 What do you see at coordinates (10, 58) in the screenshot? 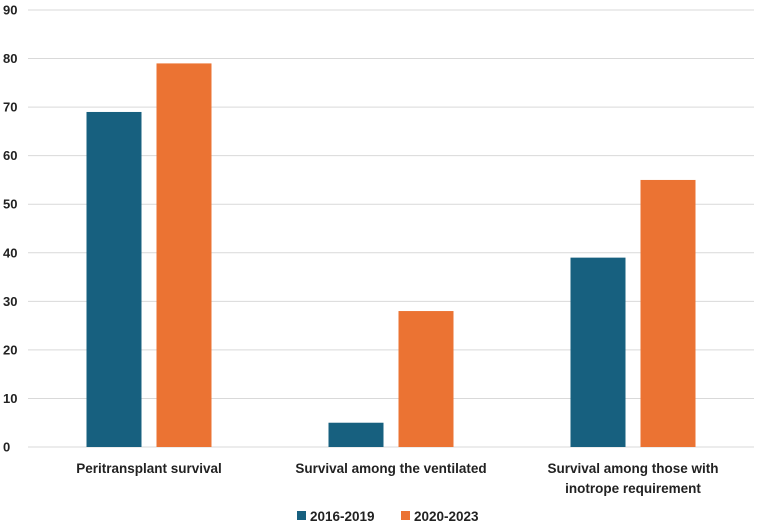
I see `y-tick-label: 80` at bounding box center [10, 58].